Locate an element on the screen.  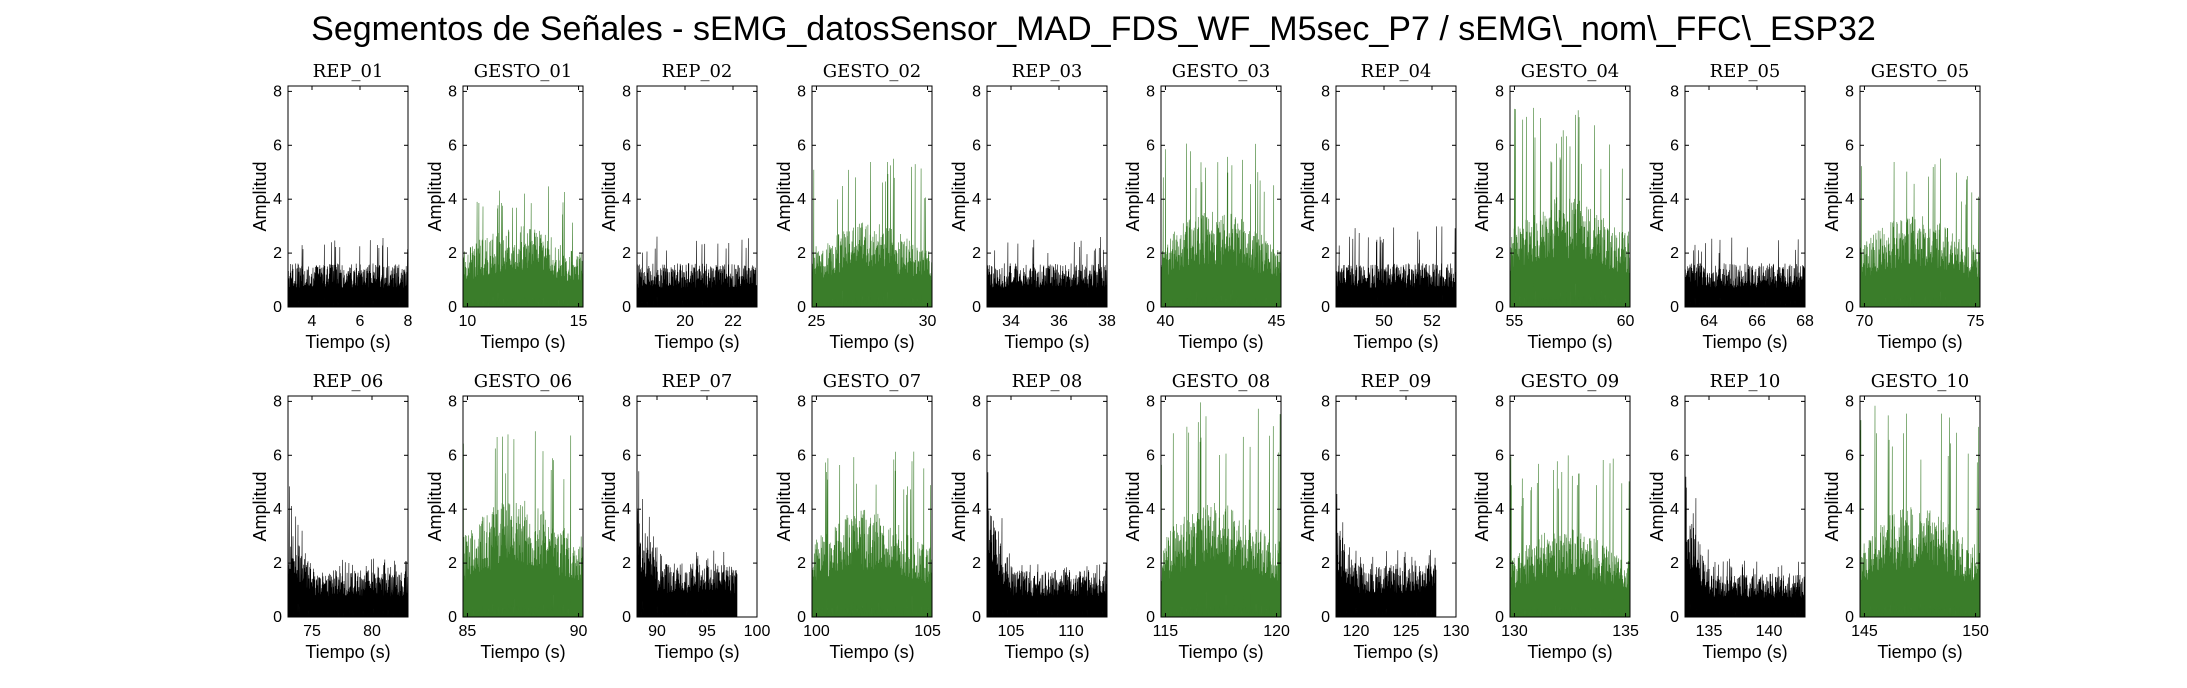
subplot-title: REP_01 is located at coordinates (348, 71).